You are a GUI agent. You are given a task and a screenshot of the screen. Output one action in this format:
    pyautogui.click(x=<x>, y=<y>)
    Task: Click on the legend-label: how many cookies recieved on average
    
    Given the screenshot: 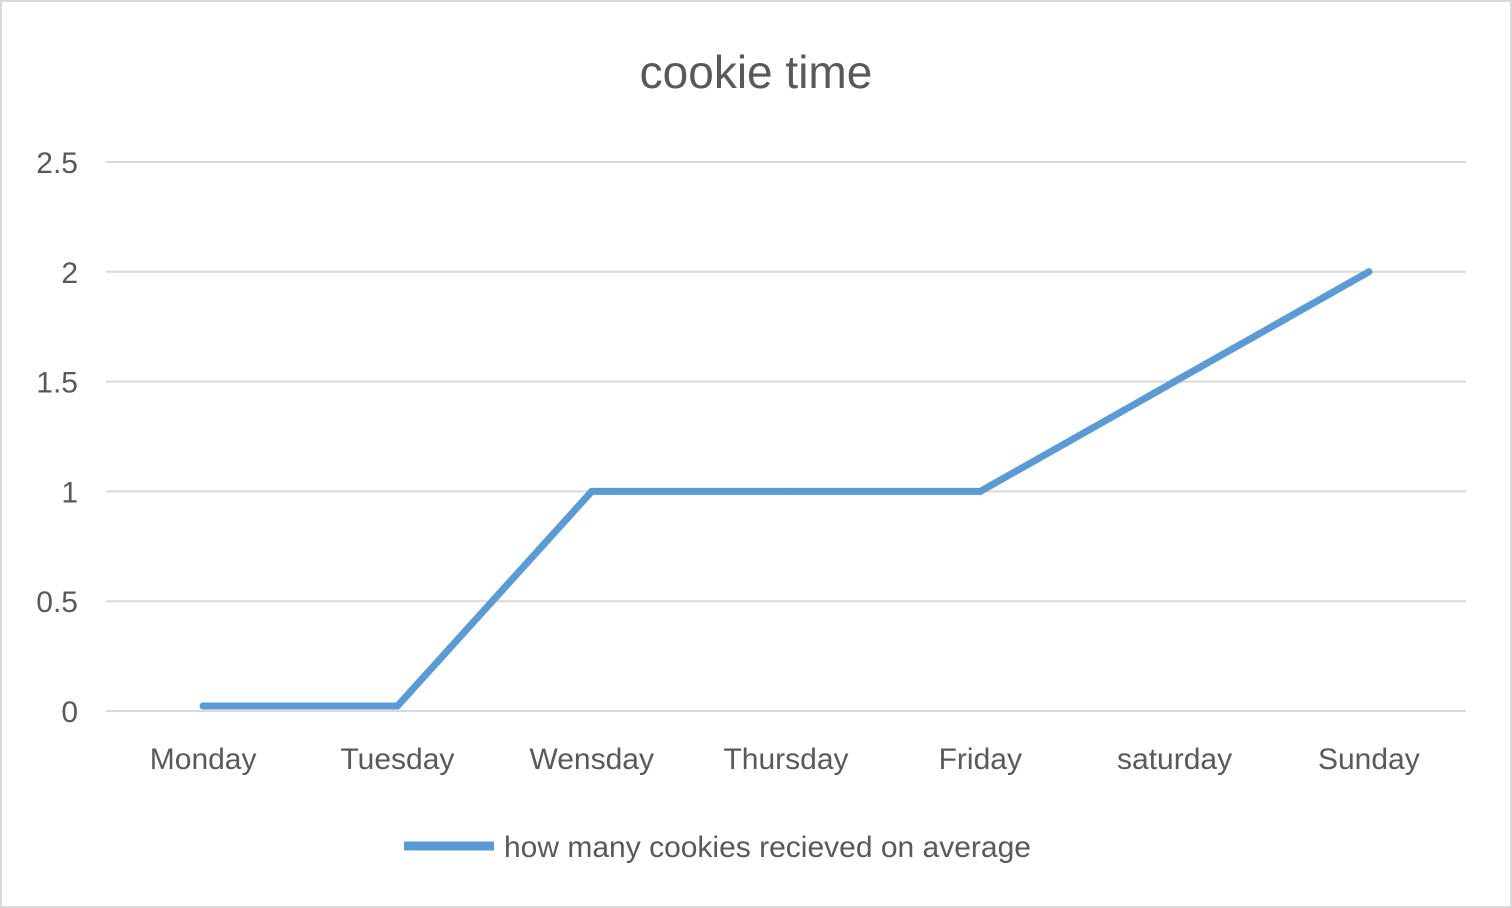 What is the action you would take?
    pyautogui.click(x=767, y=847)
    